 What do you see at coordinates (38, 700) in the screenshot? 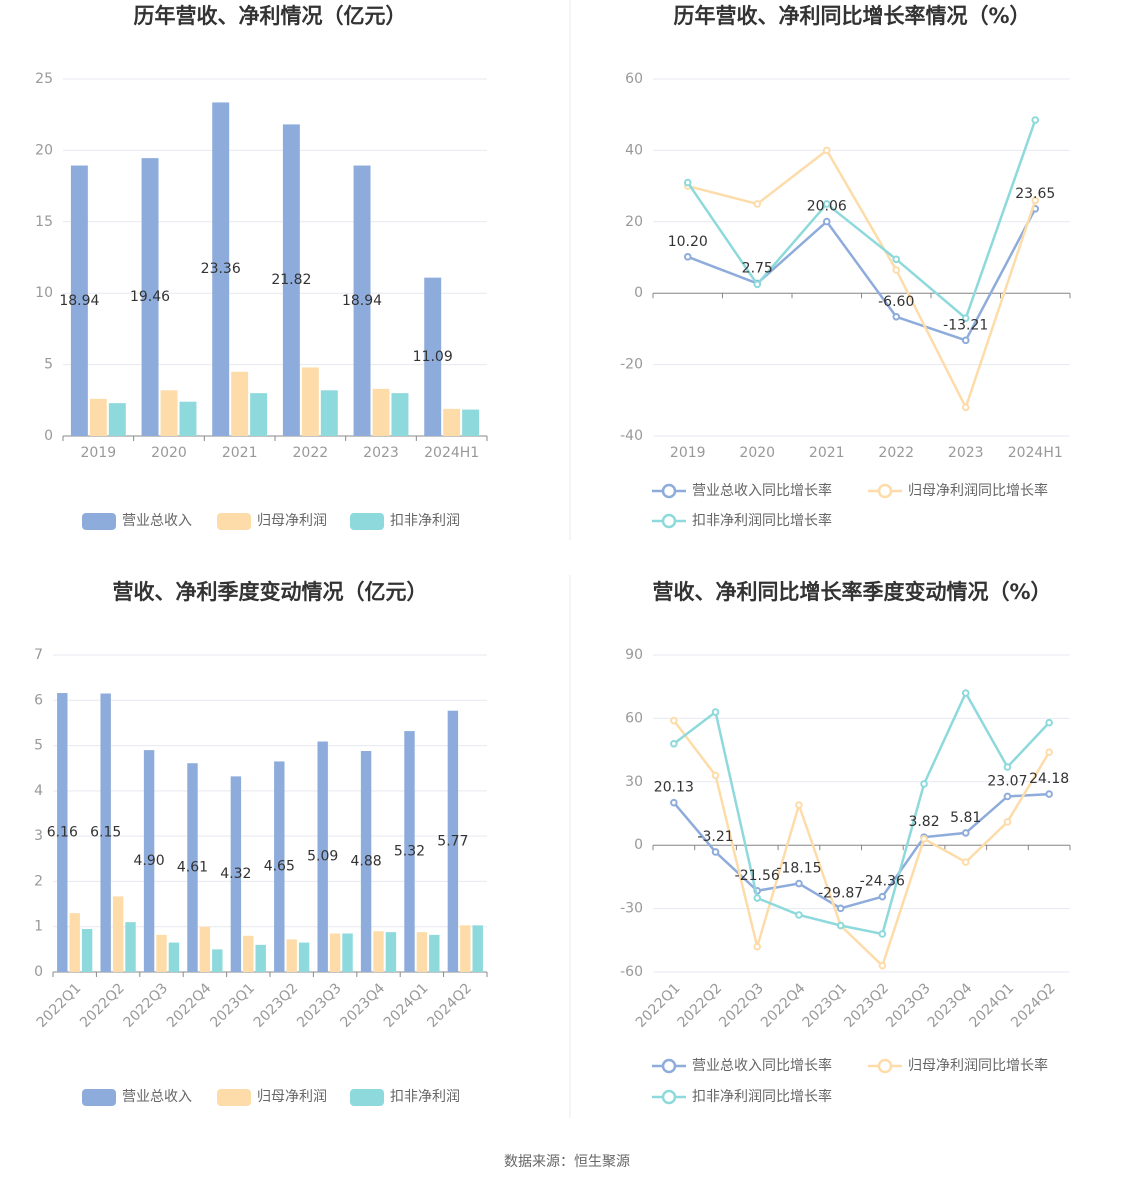
I see `y-tick-label: 6` at bounding box center [38, 700].